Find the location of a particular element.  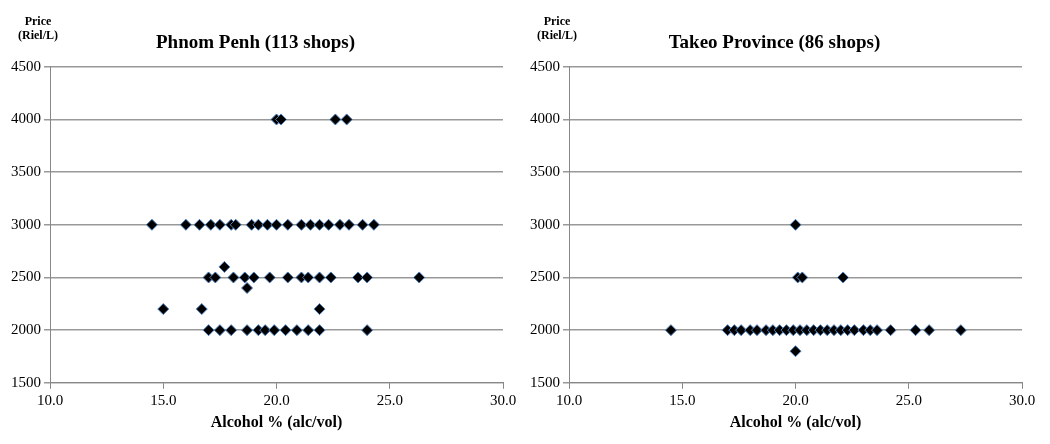

chart-title: Takeo Province (86 shops) is located at coordinates (774, 42).